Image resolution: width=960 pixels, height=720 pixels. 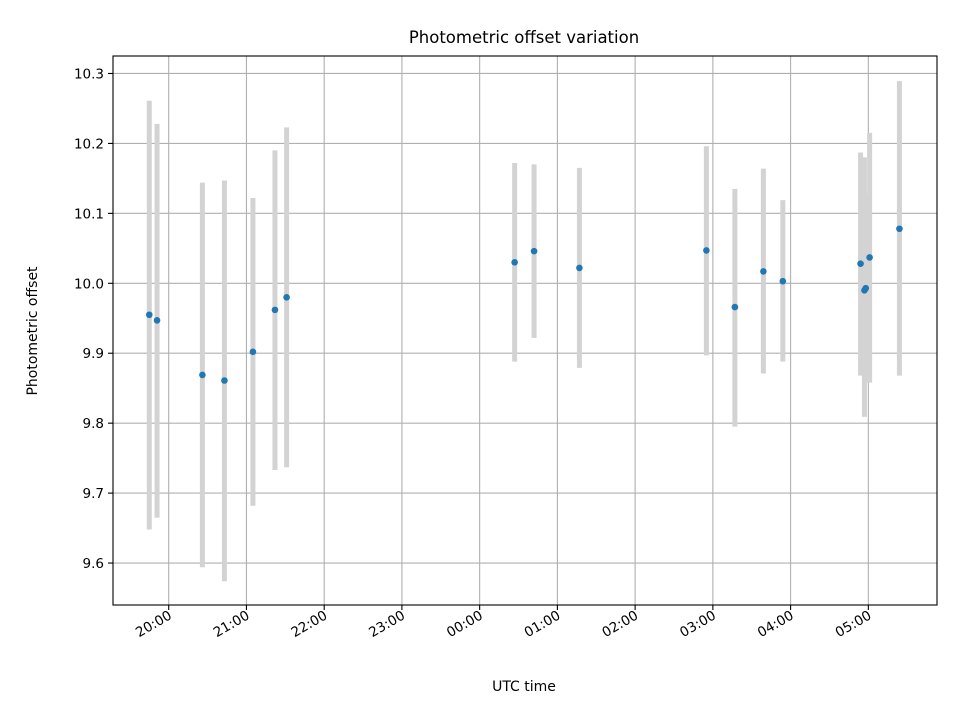 I want to click on y-tick-label: 10.3, so click(x=89, y=74).